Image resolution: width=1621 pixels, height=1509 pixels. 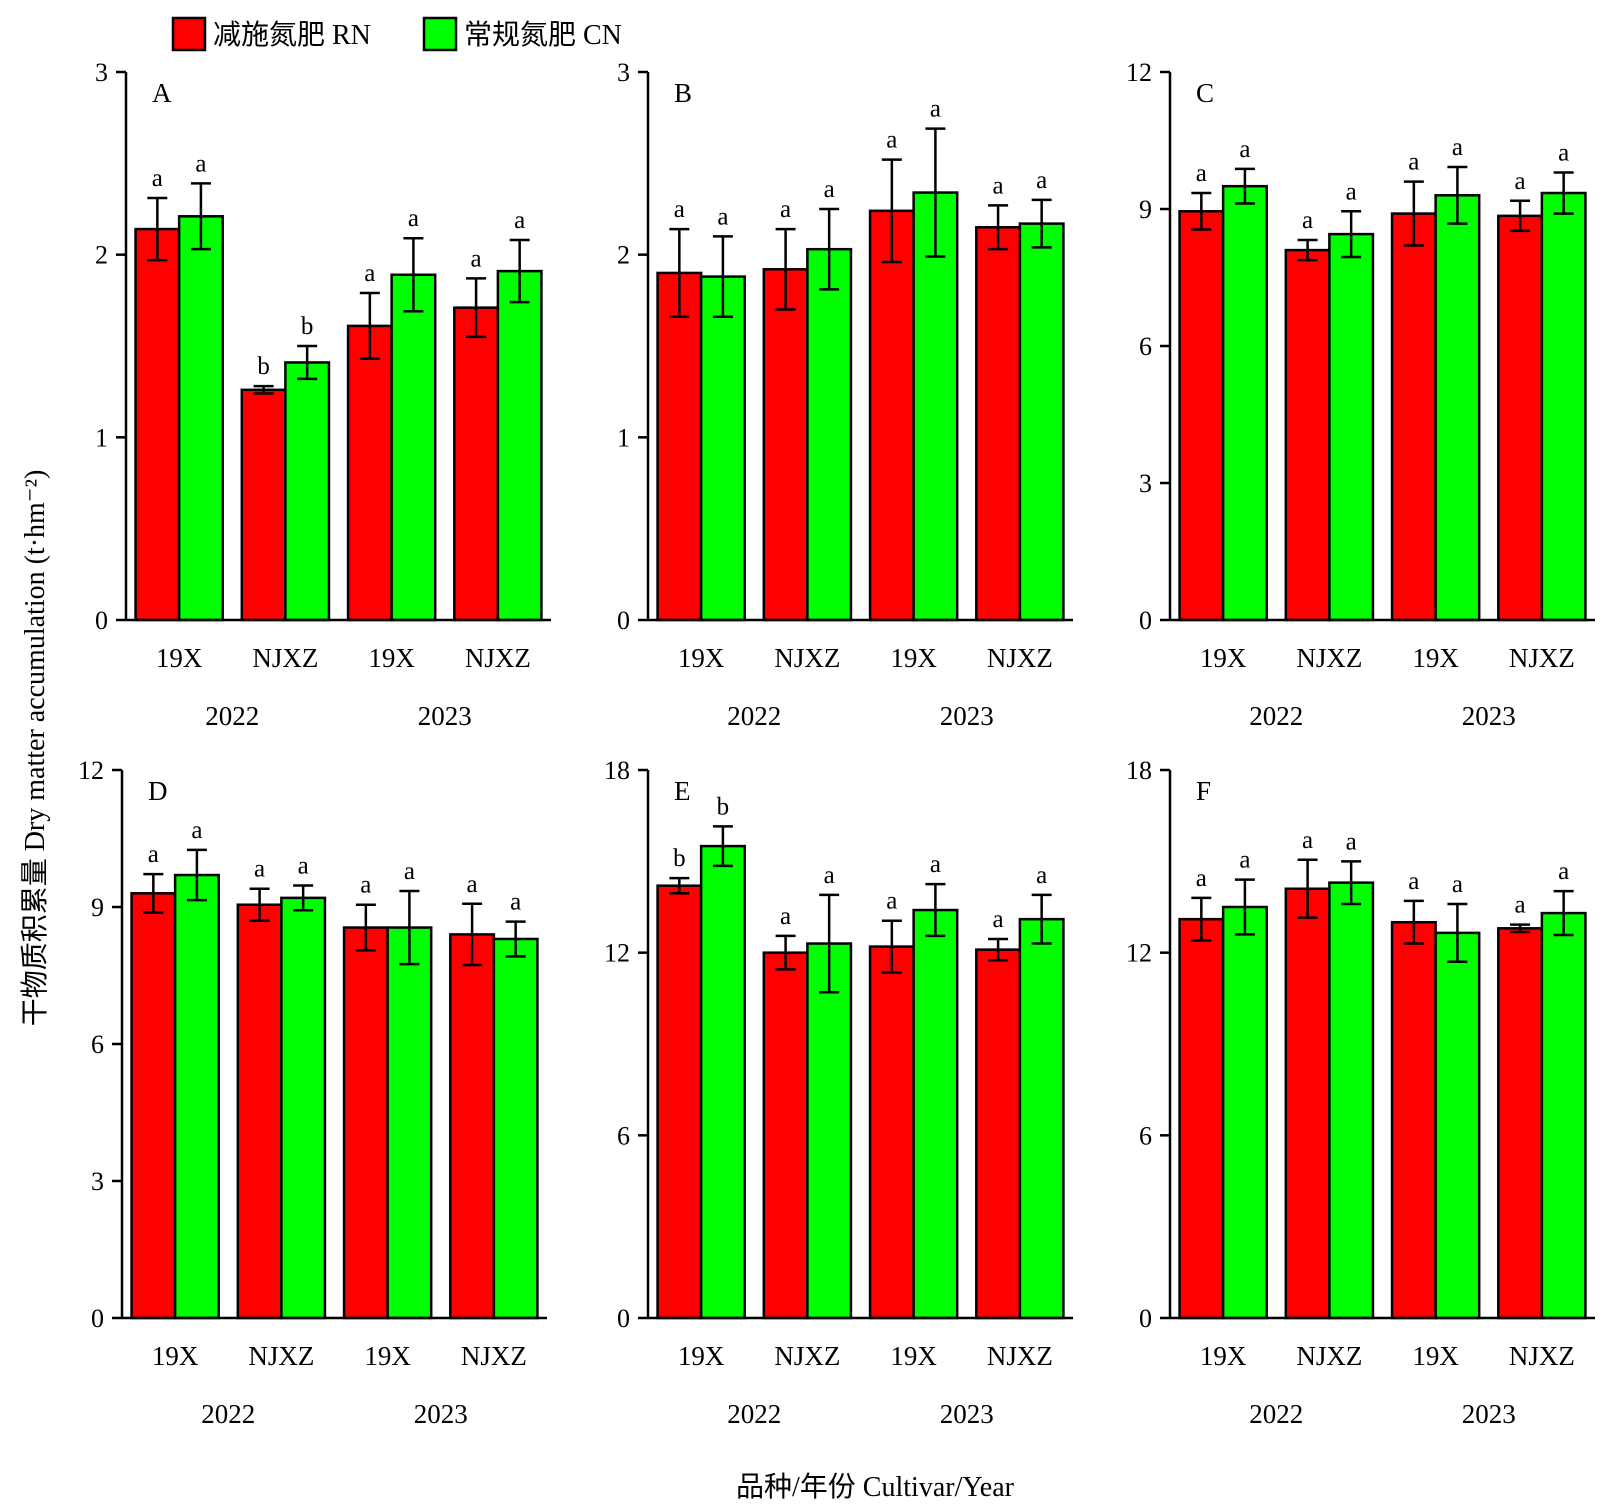 I want to click on legend: 减施氮肥 RN 常规氮肥 CN, so click(x=396, y=34).